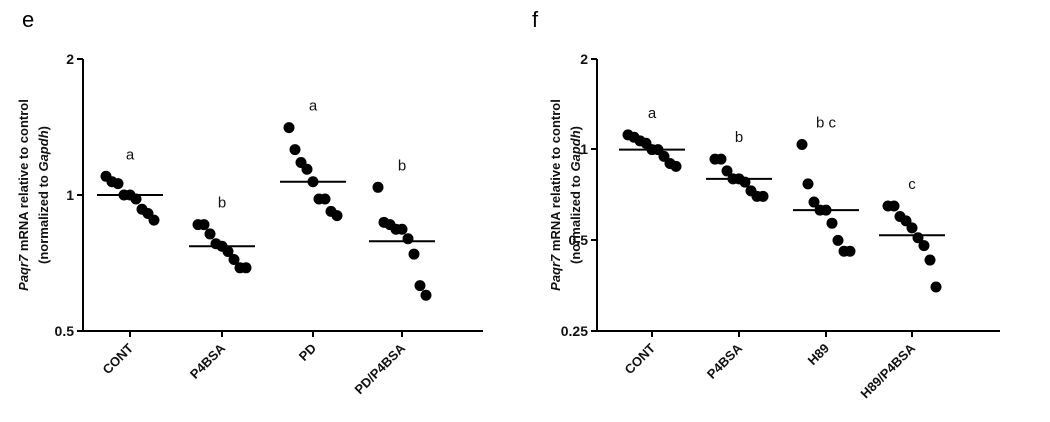  What do you see at coordinates (307, 352) in the screenshot?
I see `x-tick-label: PD` at bounding box center [307, 352].